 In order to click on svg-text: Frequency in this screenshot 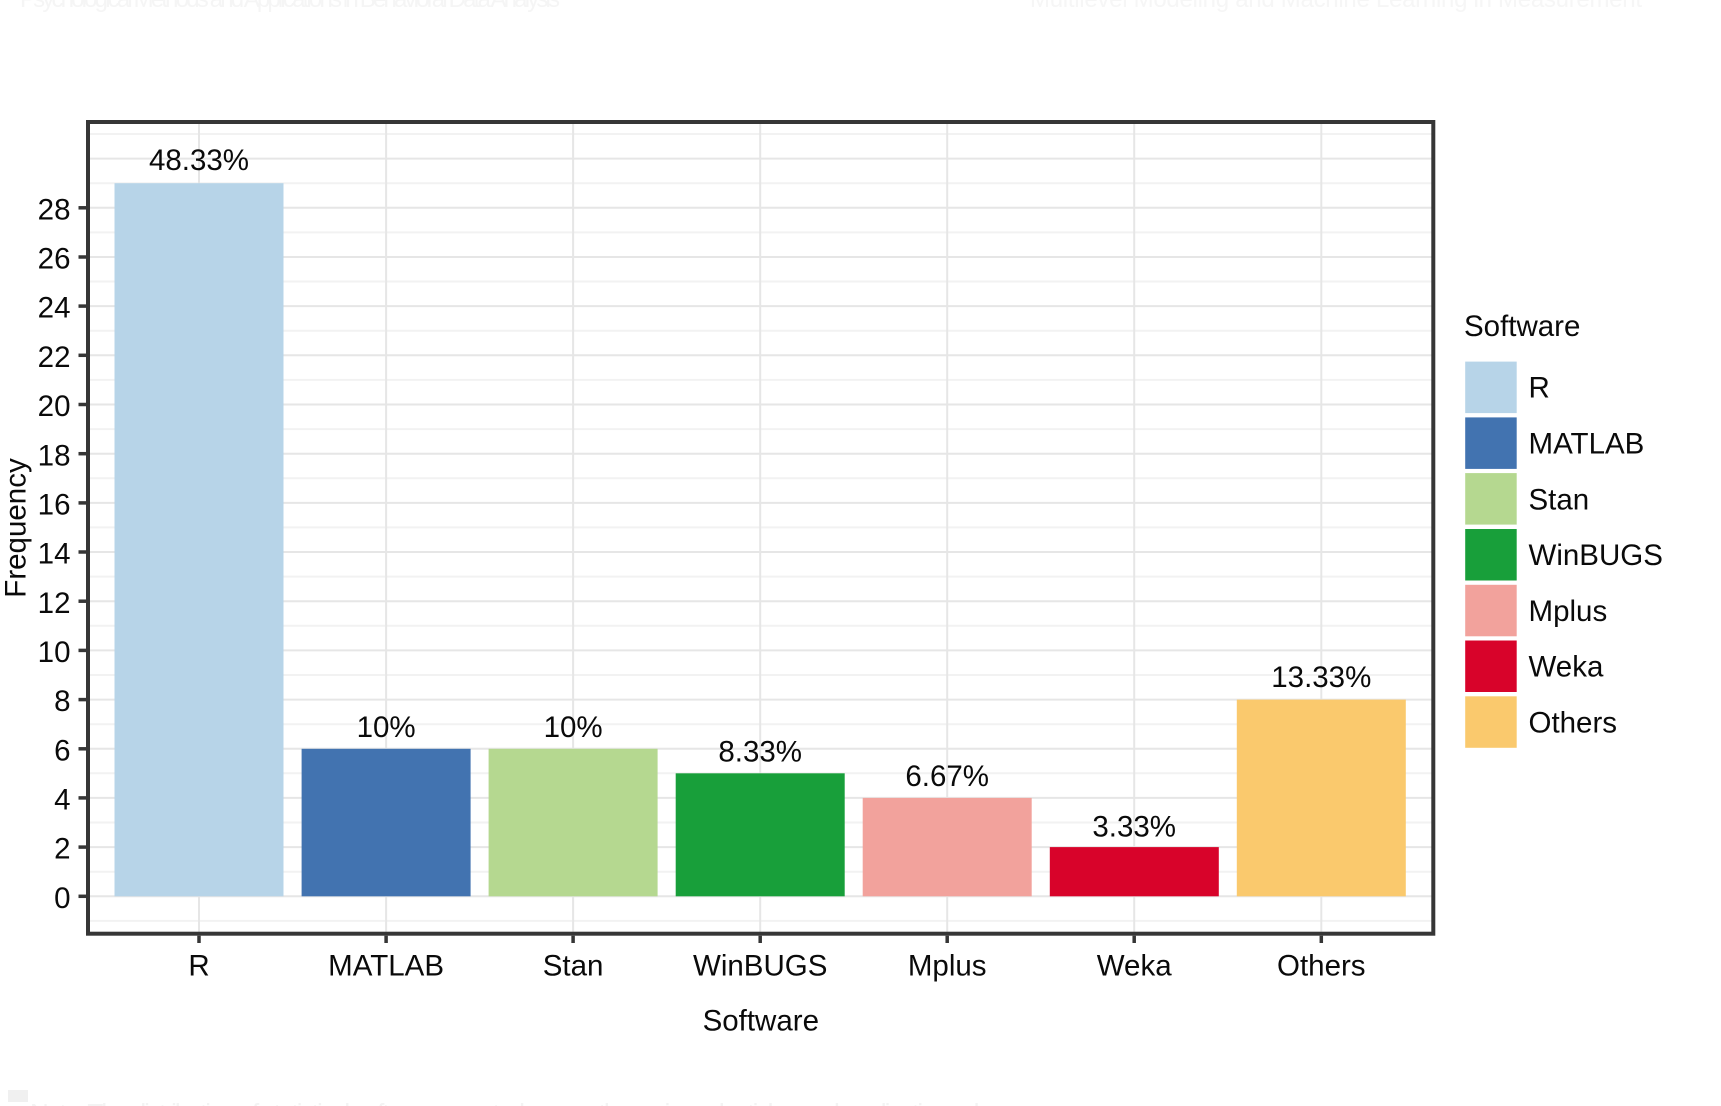, I will do `click(16, 528)`.